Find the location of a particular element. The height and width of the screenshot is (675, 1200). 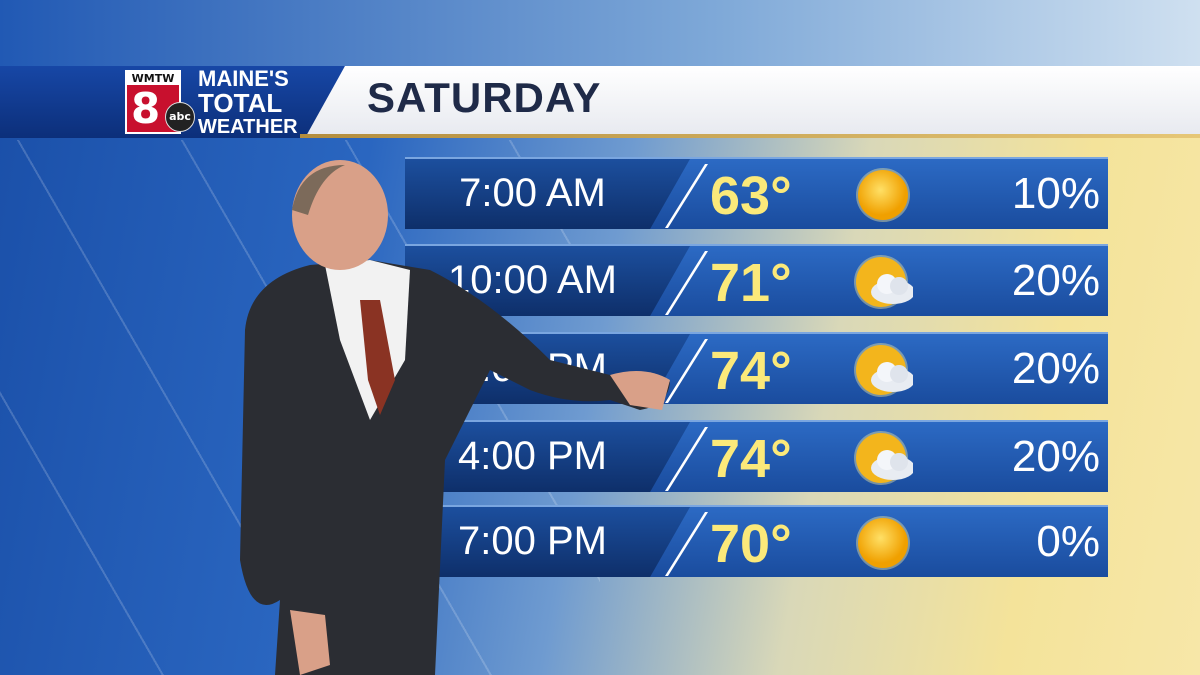

forecast-row: 4:00 PM 74° 20% is located at coordinates (756, 456).